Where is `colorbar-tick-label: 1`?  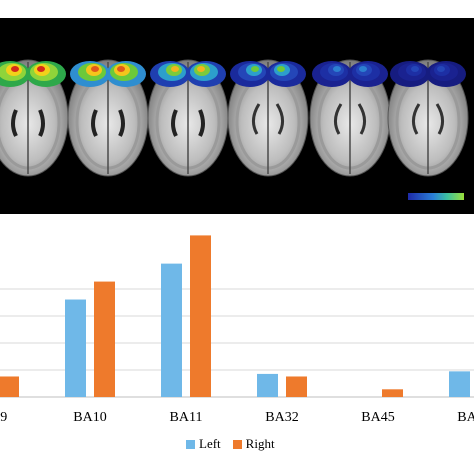
colorbar-tick-label: 1 is located at coordinates (417, 223).